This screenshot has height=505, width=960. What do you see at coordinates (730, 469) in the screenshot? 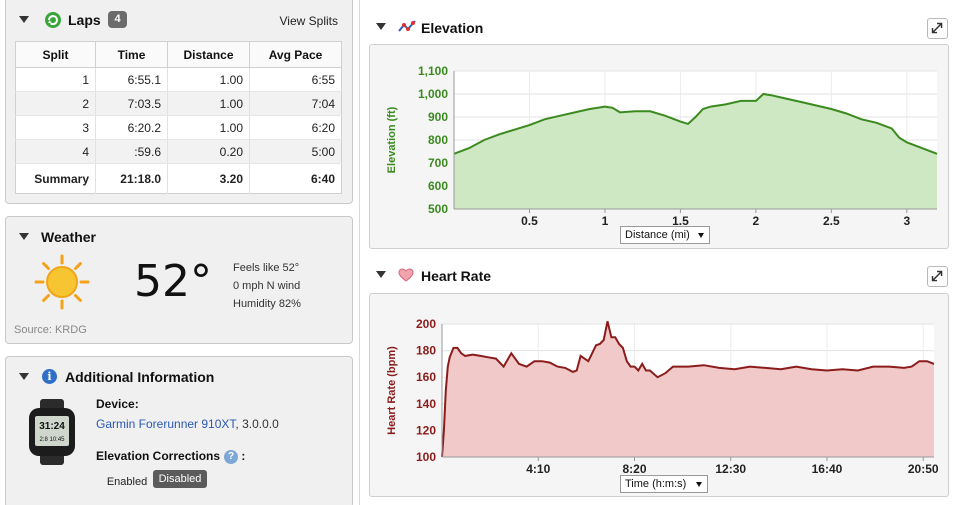
I see `x-tick-label: 12:30` at bounding box center [730, 469].